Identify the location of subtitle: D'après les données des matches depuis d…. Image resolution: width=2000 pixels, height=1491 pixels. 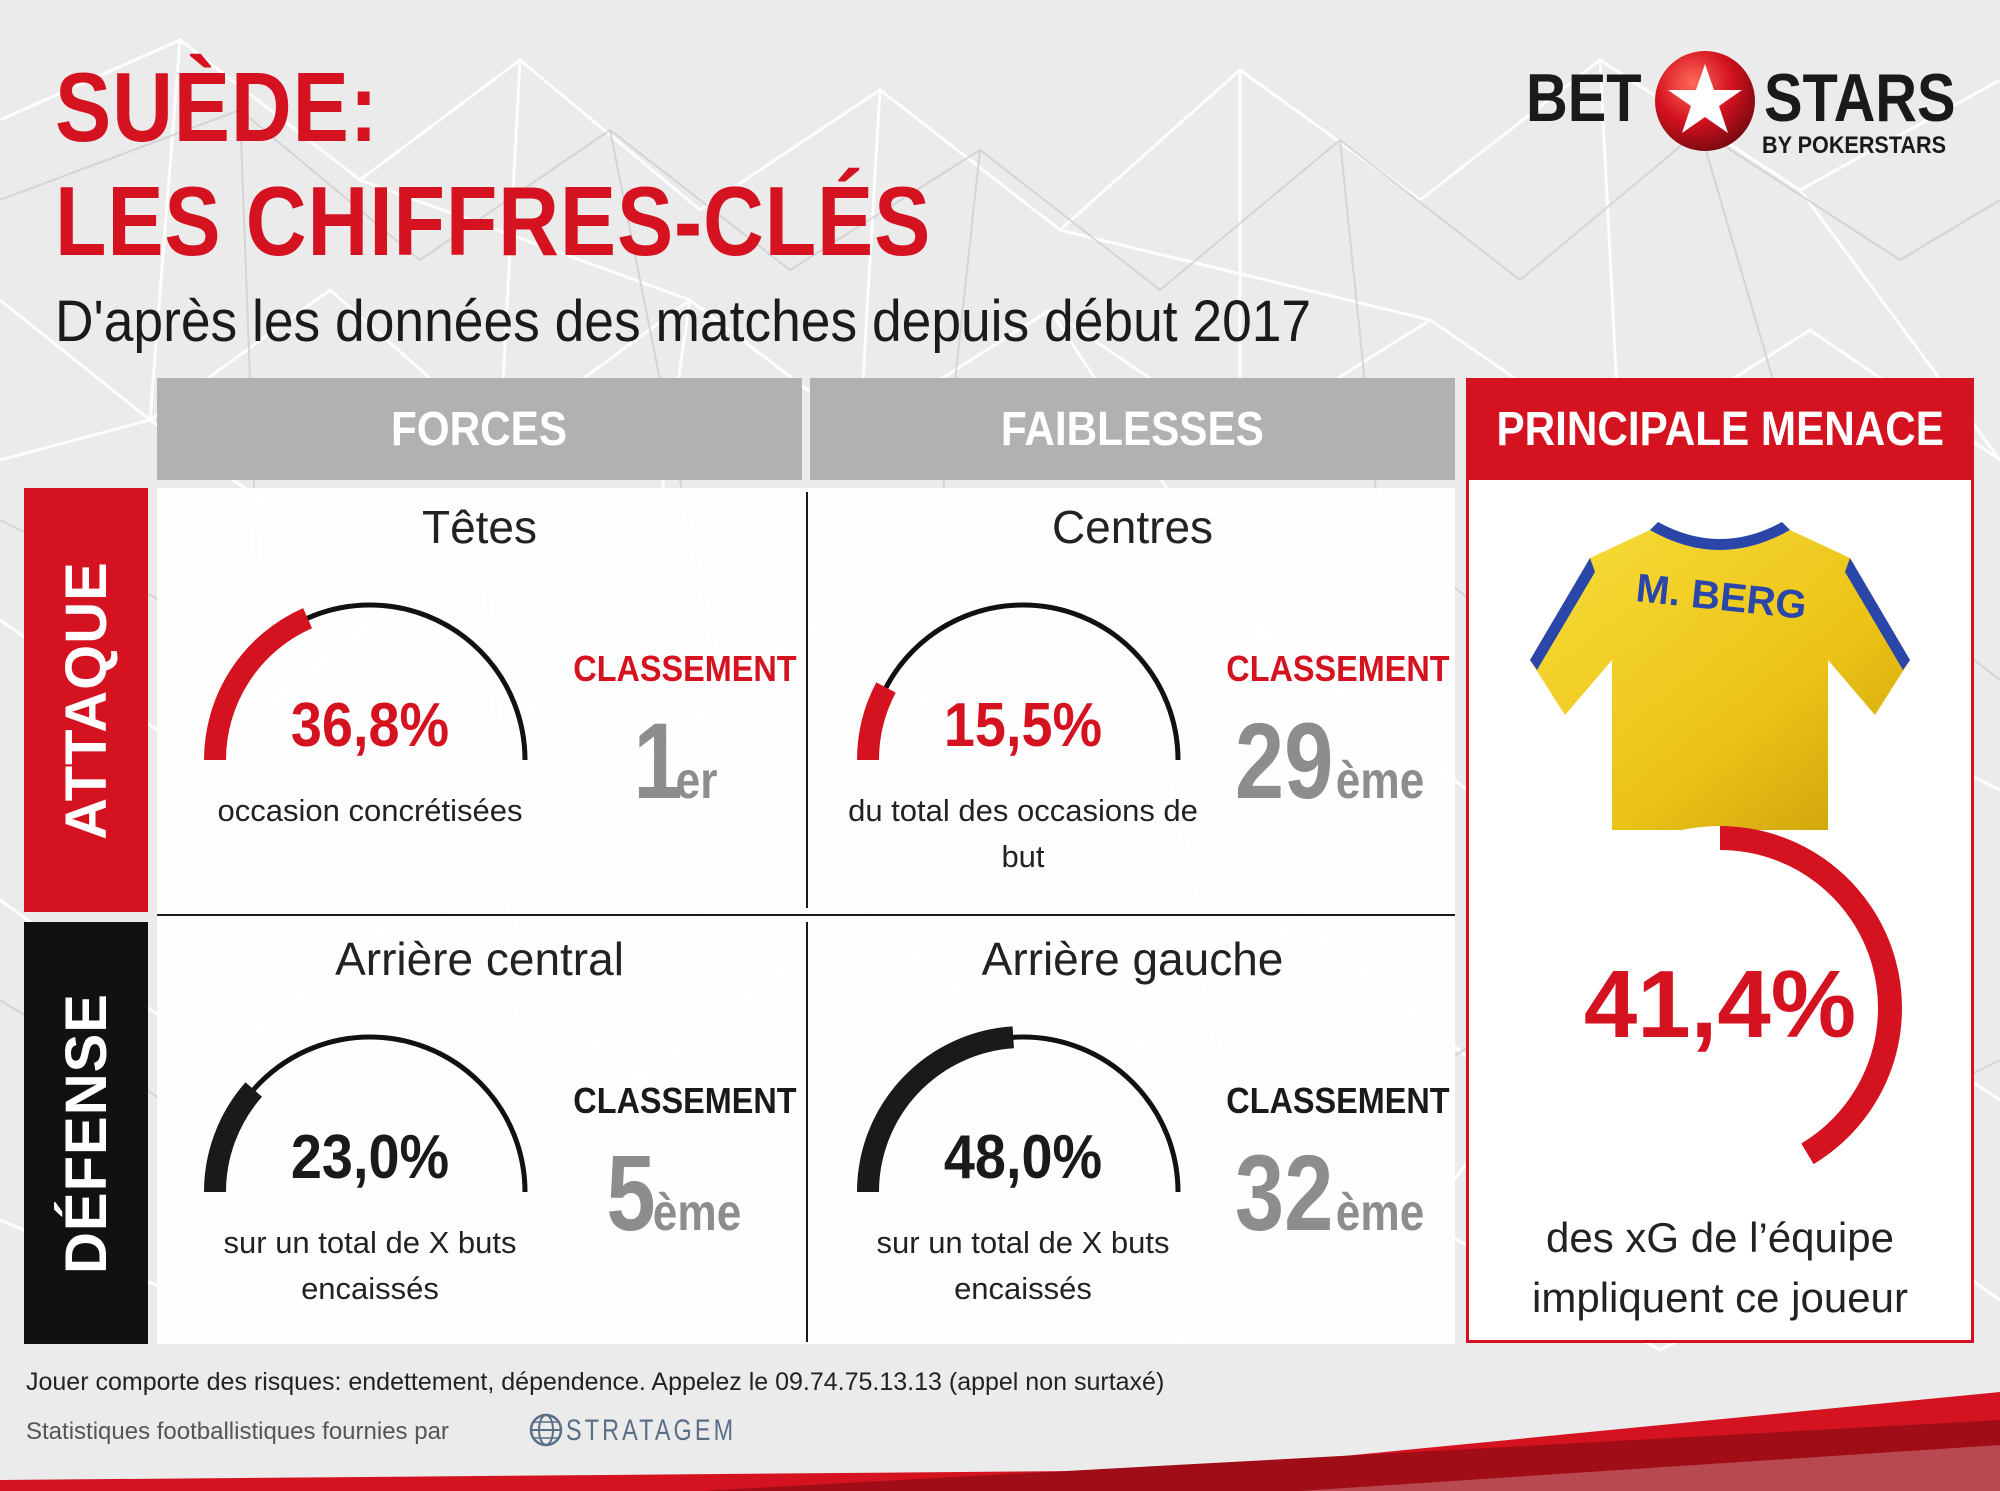
(683, 321).